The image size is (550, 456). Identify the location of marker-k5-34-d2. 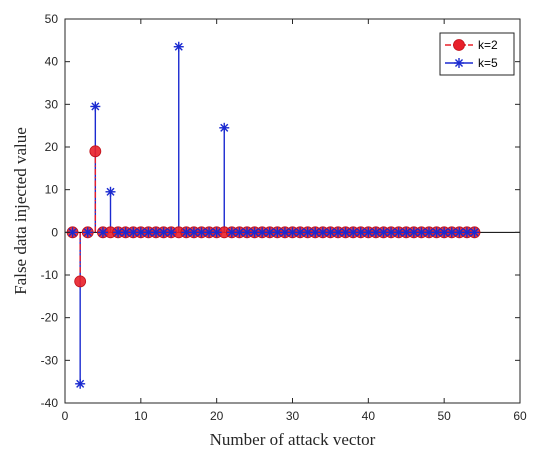
(322, 232).